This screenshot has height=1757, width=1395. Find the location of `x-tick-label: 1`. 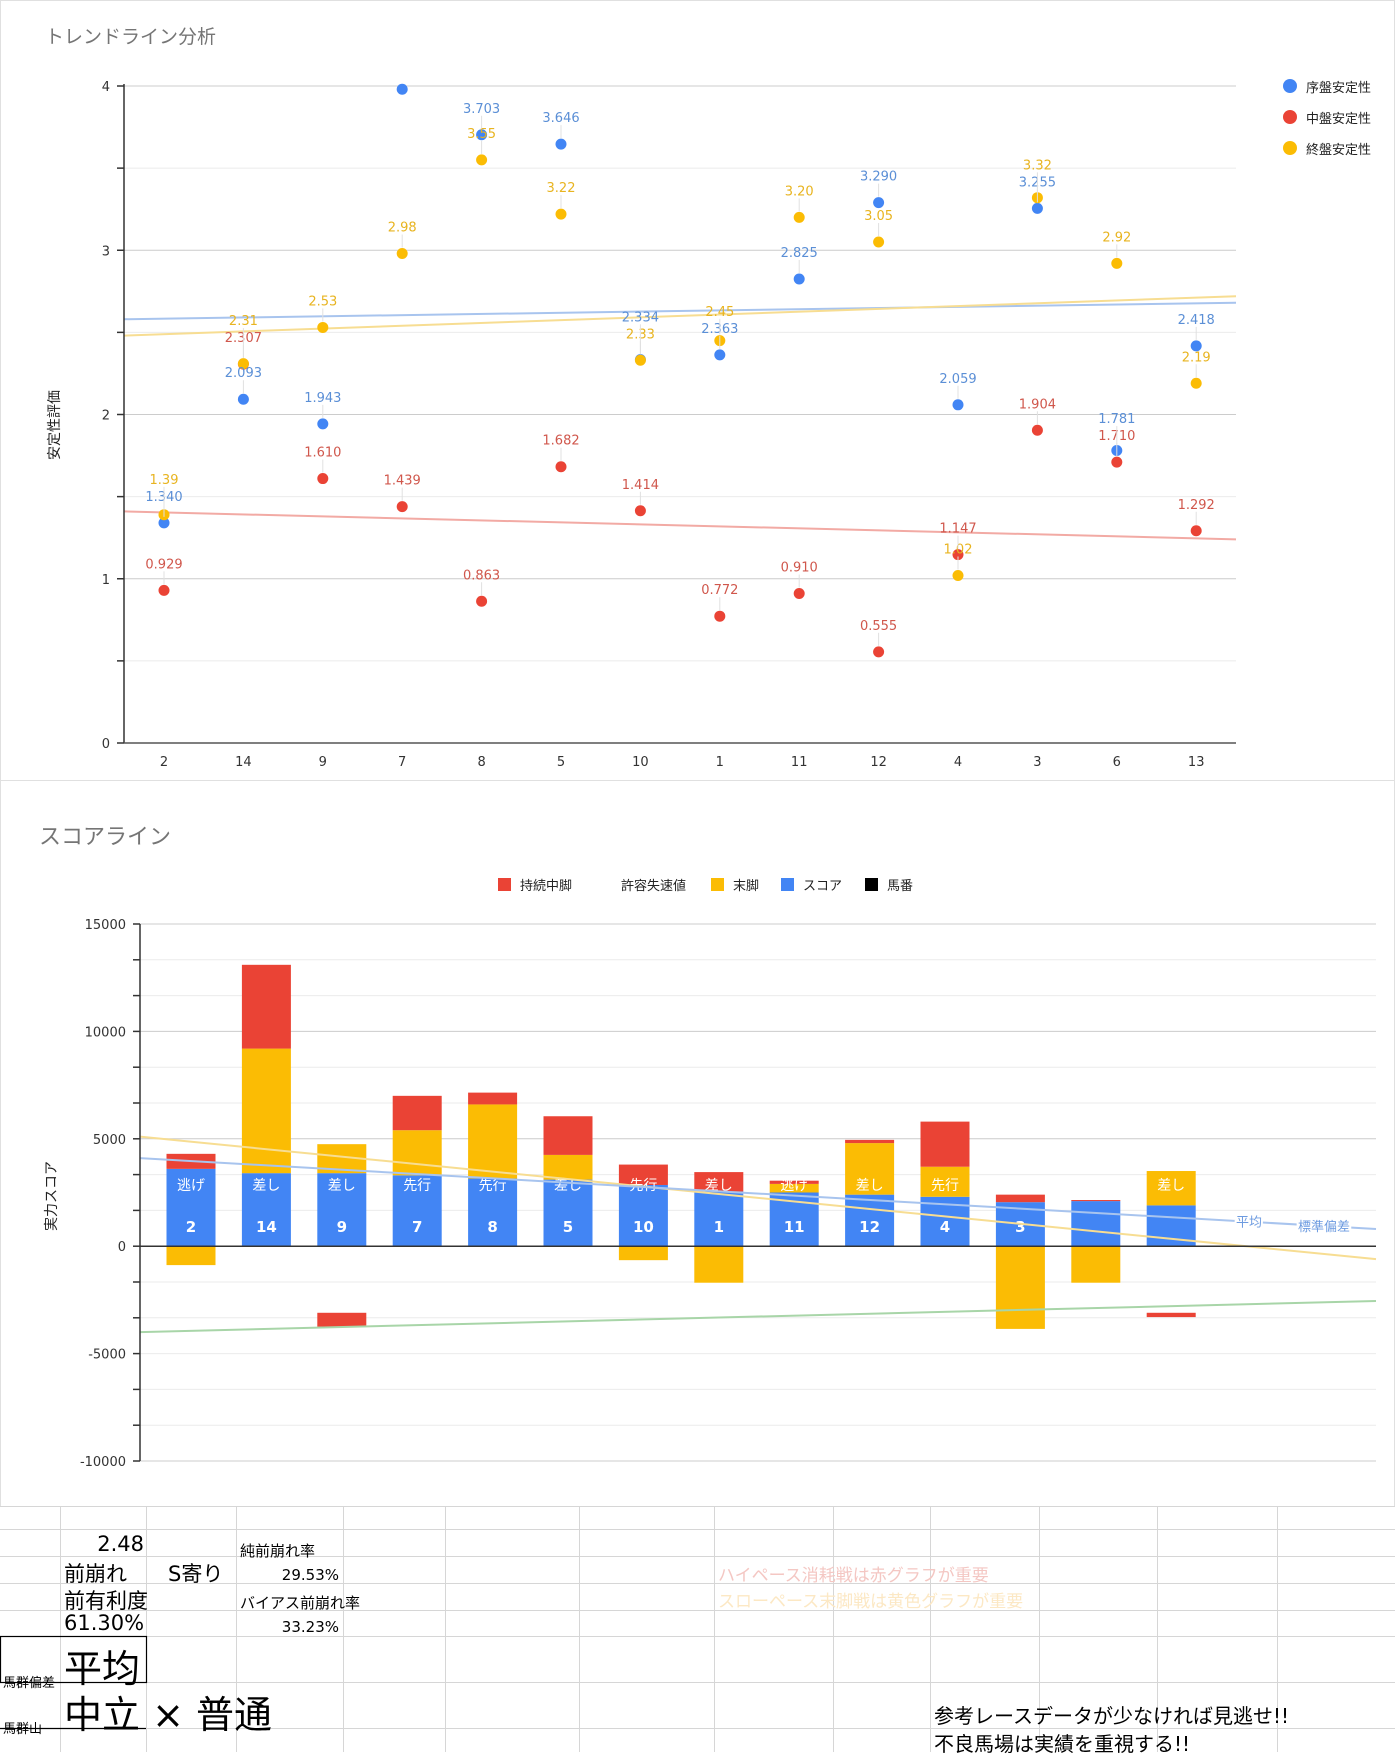

x-tick-label: 1 is located at coordinates (720, 762).